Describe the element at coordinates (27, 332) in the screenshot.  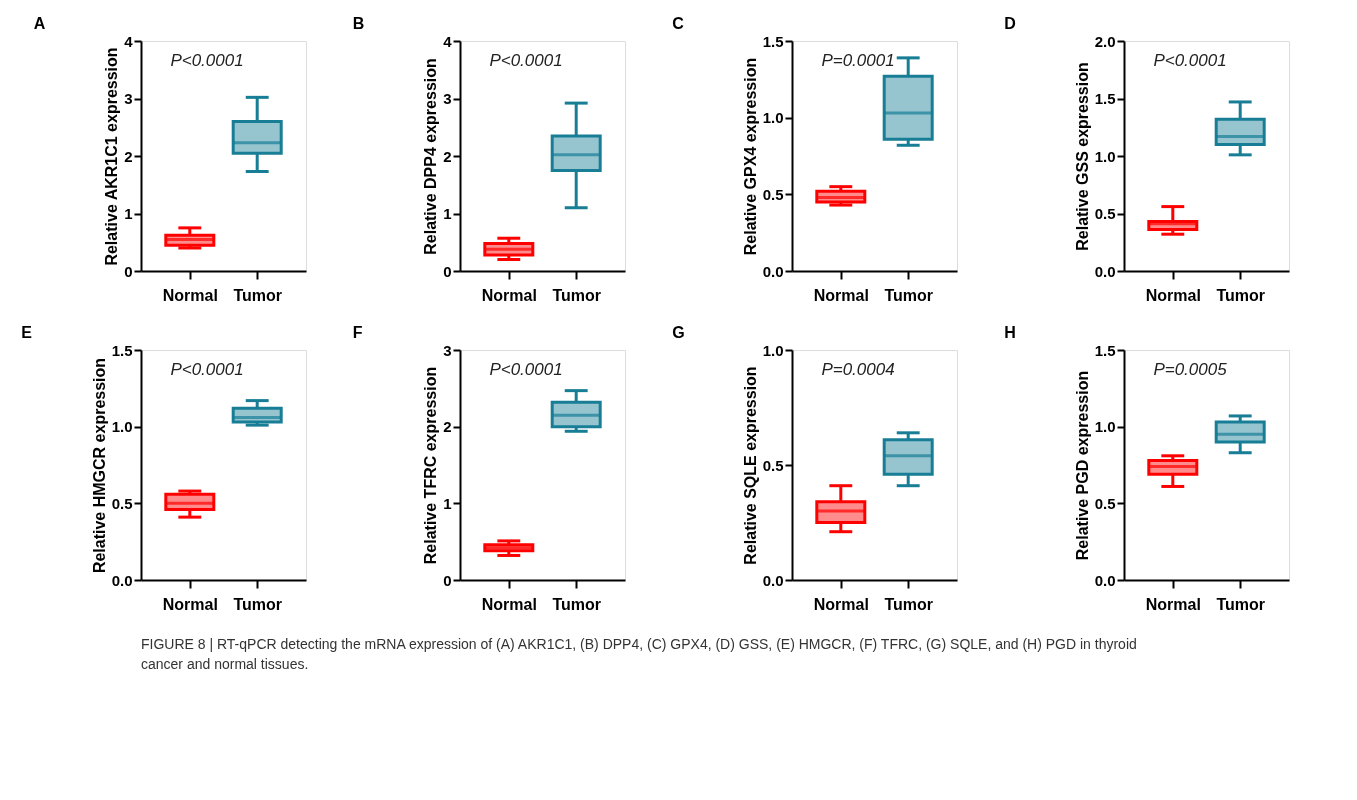
I see `chart-title: E` at that location.